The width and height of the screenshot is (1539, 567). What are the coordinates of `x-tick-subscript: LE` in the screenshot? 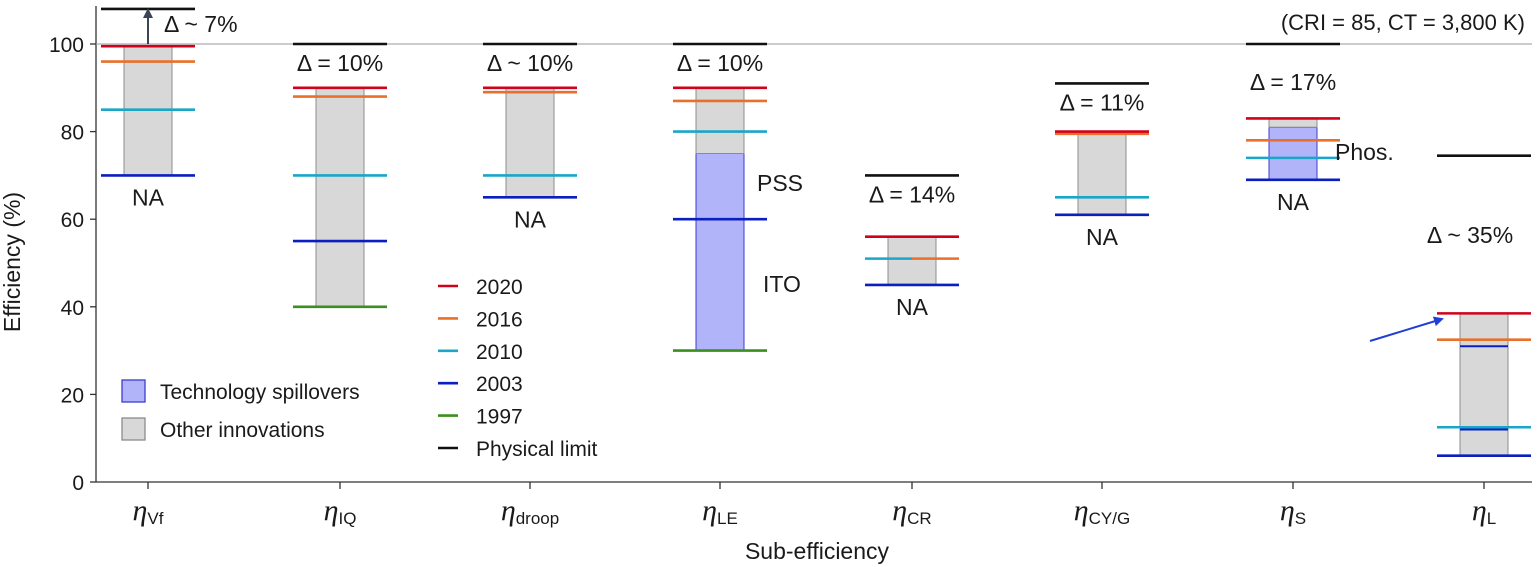 It's located at (727, 518).